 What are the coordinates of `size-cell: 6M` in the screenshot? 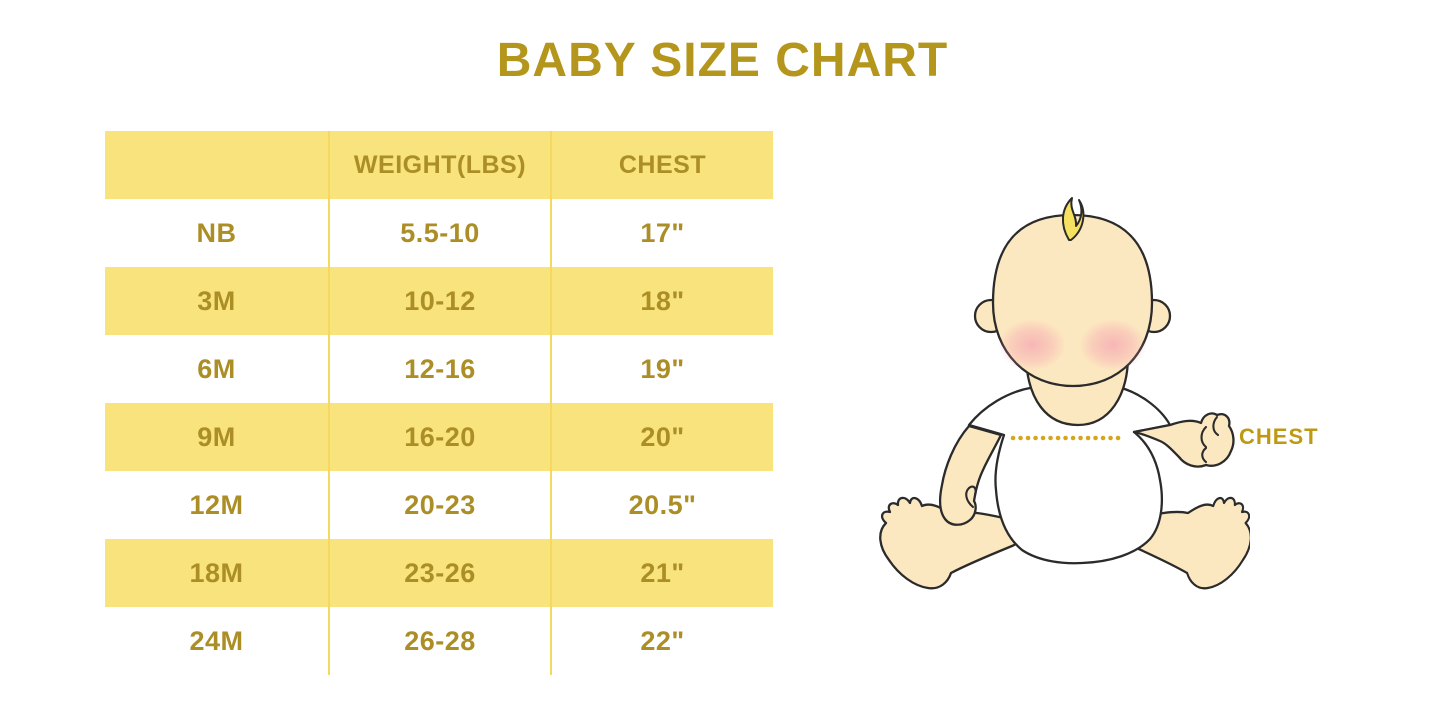 It's located at (216, 368).